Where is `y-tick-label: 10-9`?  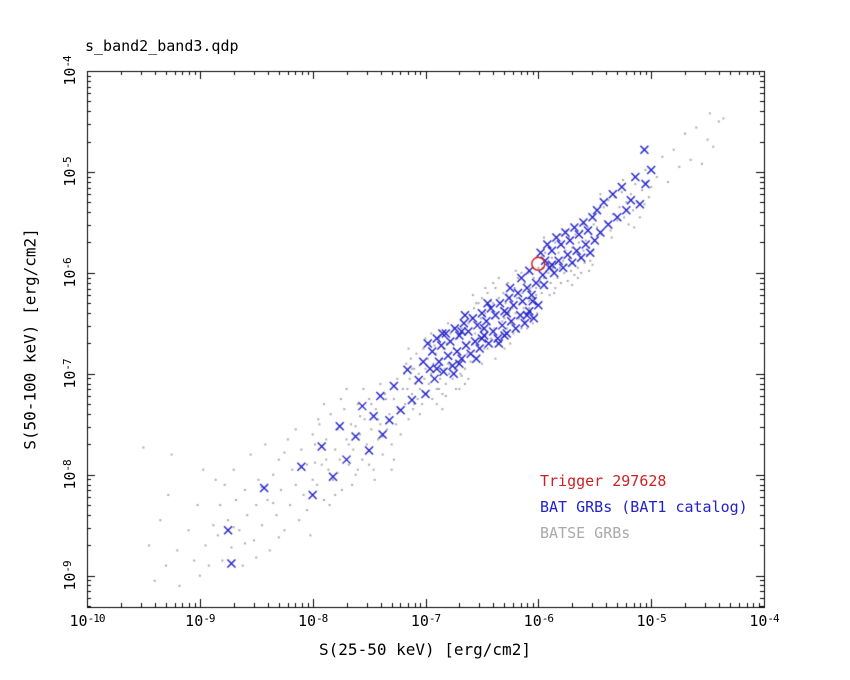
y-tick-label: 10-9 is located at coordinates (70, 576).